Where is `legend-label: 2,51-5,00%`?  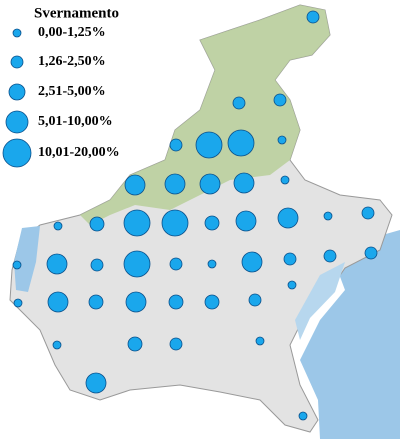
legend-label: 2,51-5,00% is located at coordinates (72, 91).